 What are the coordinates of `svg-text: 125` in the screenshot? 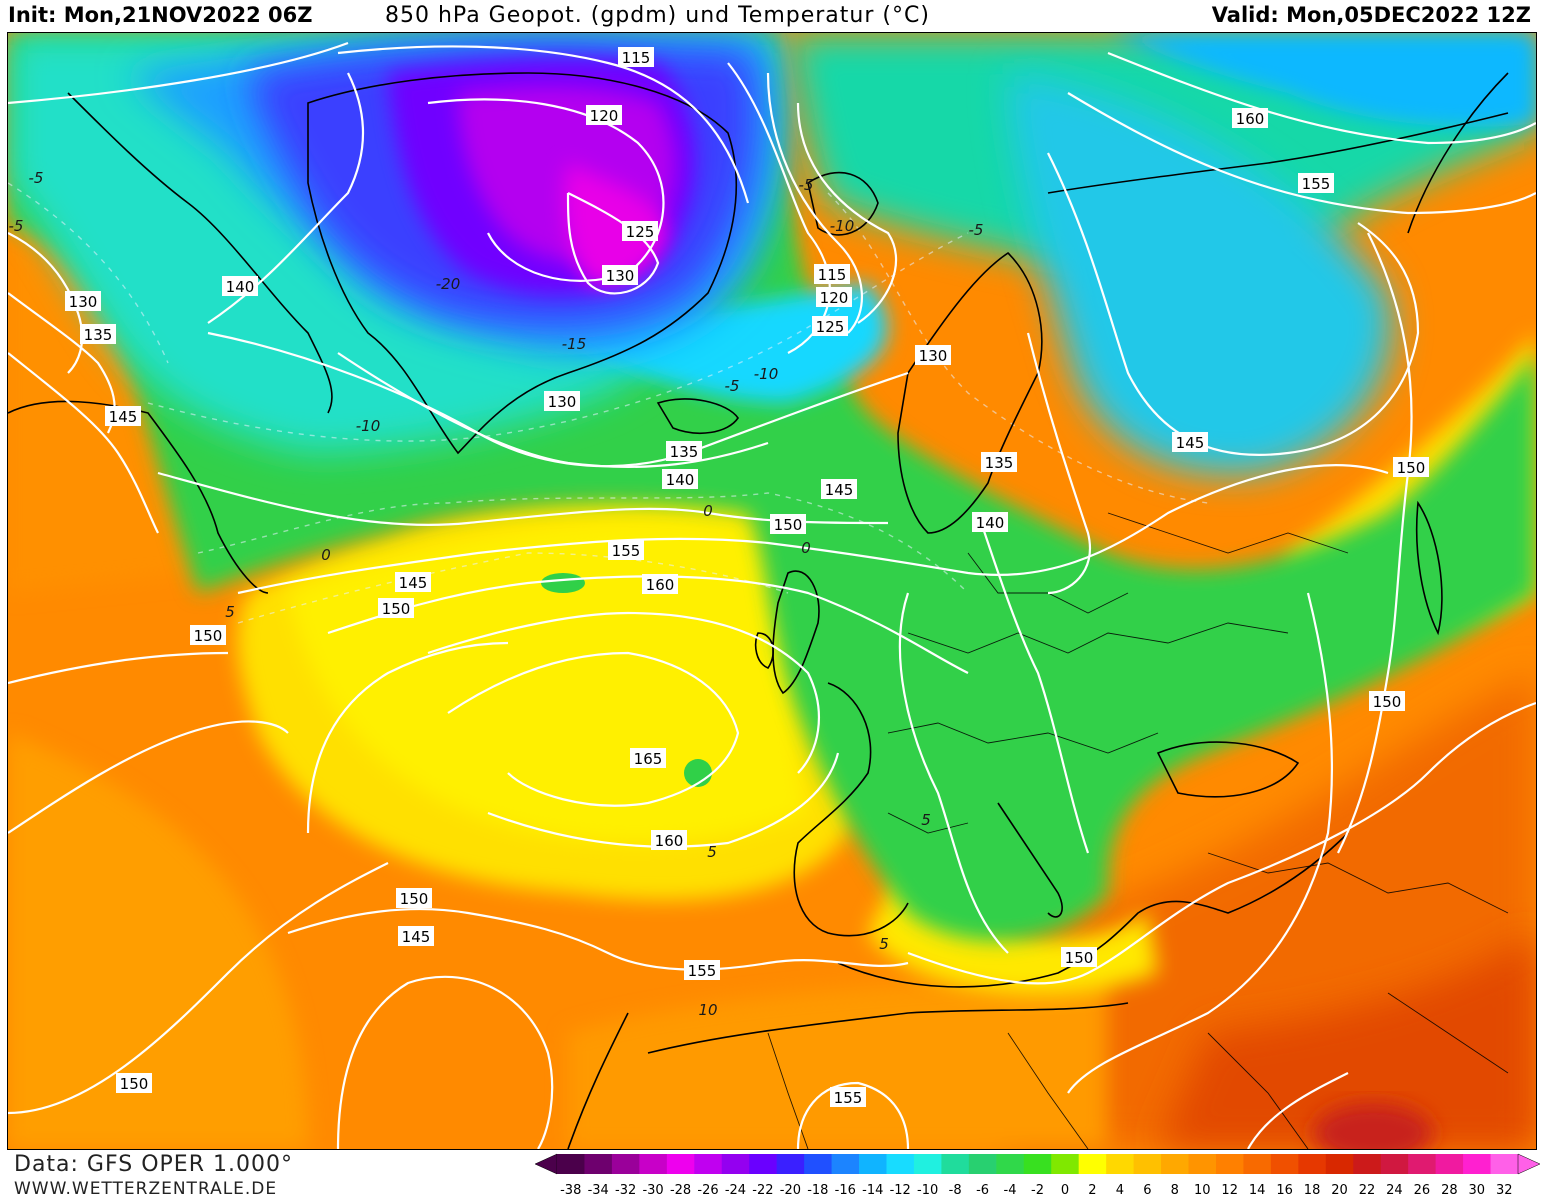 It's located at (830, 327).